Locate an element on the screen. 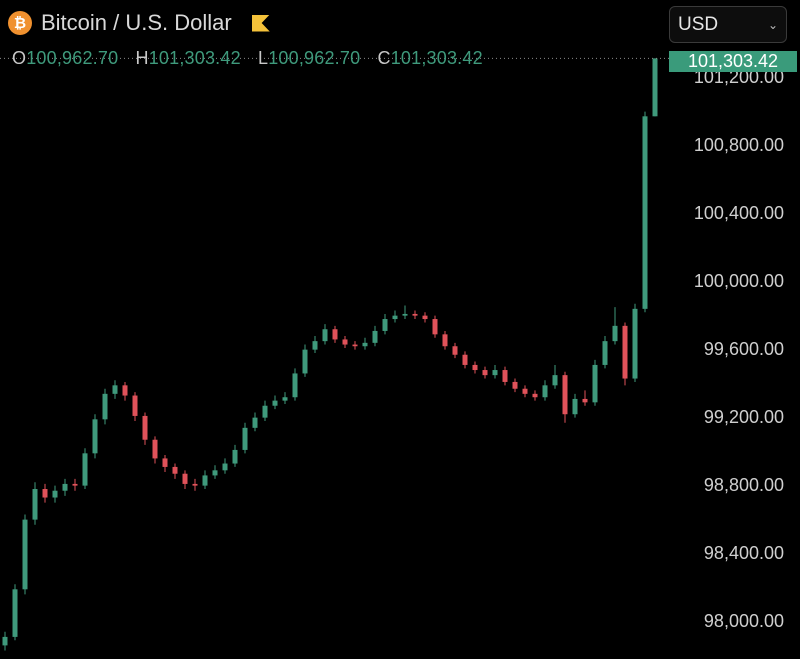 This screenshot has width=800, height=659. low-value: 100,962.70 is located at coordinates (314, 58).